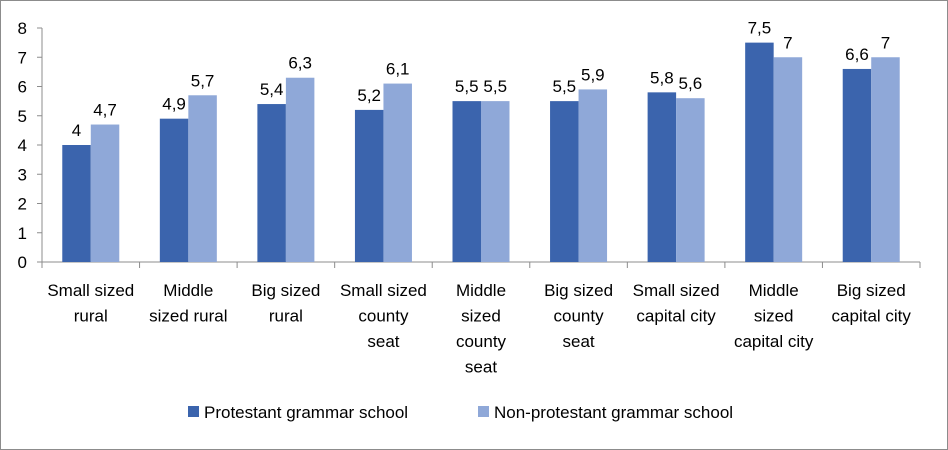  Describe the element at coordinates (774, 316) in the screenshot. I see `x-tick-label: Middle sized capital city` at that location.